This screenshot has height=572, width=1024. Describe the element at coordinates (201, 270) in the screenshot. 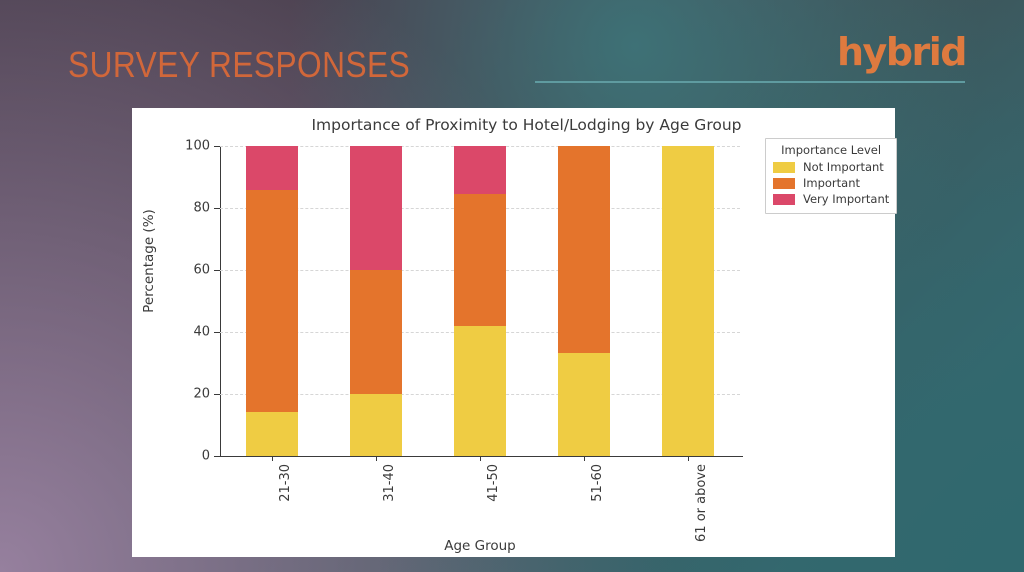

I see `y-tick-label: 60` at that location.